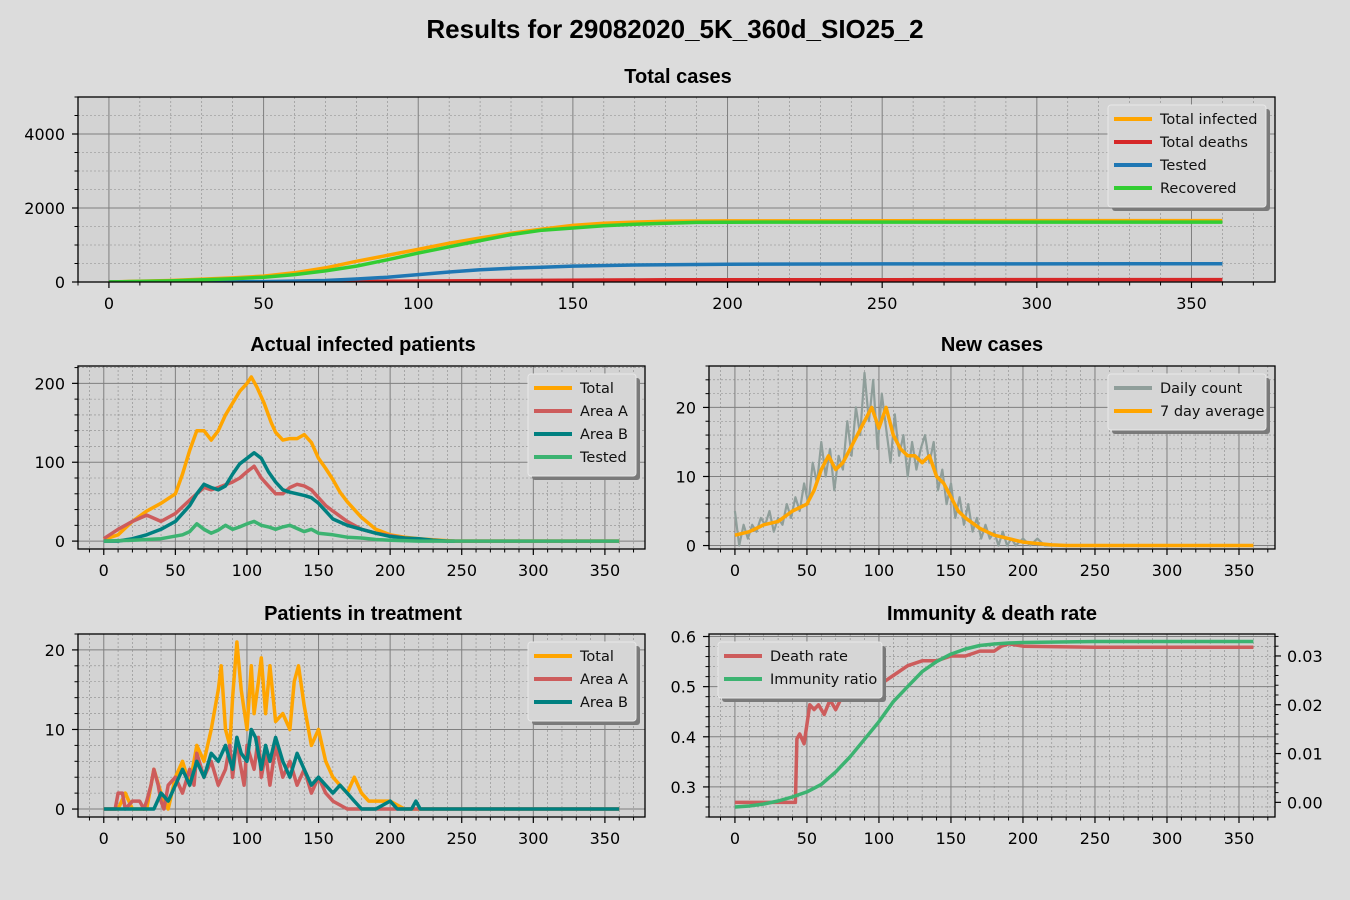  Describe the element at coordinates (823, 680) in the screenshot. I see `legend-label: Immunity ratio` at that location.